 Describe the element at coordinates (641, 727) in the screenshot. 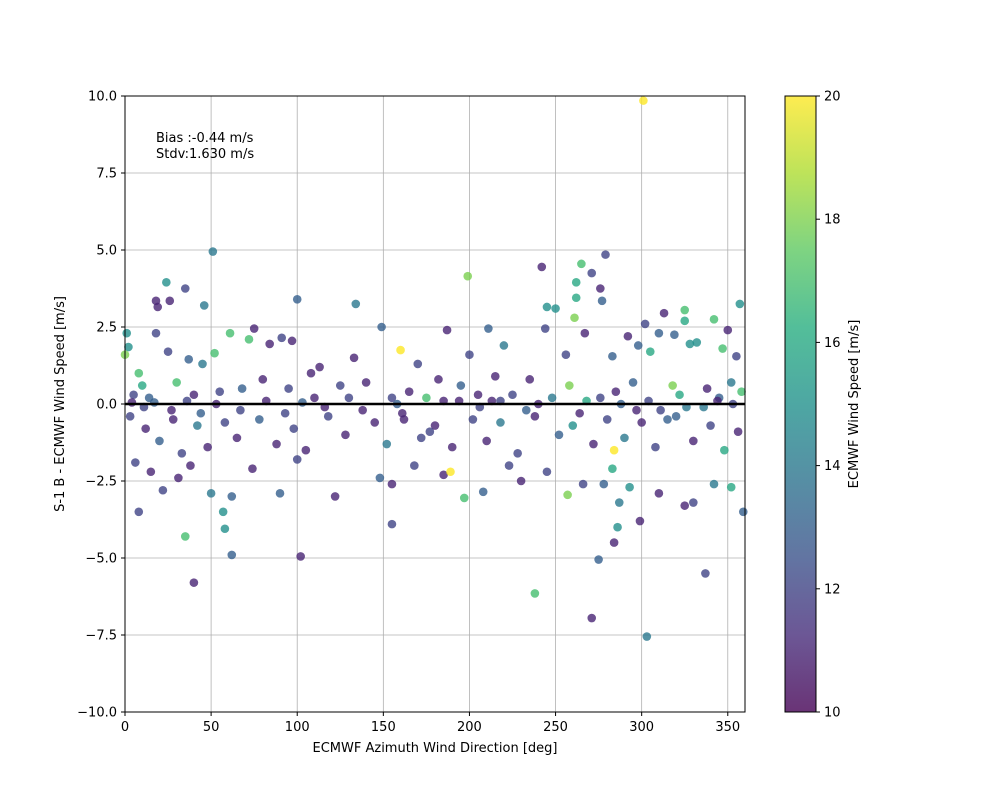

I see `x-tick-label: 300` at that location.